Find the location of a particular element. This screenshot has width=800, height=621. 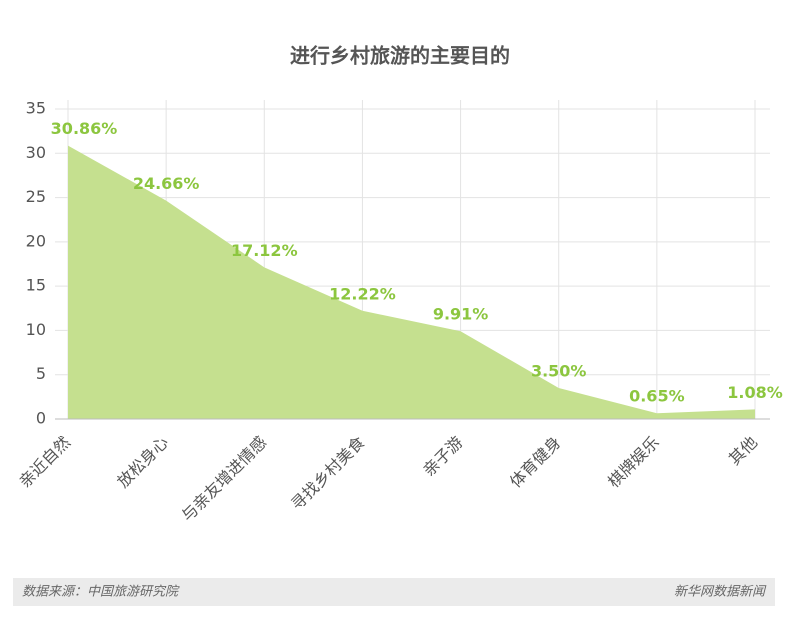

x-tick-label: 放松身心 is located at coordinates (142, 462).